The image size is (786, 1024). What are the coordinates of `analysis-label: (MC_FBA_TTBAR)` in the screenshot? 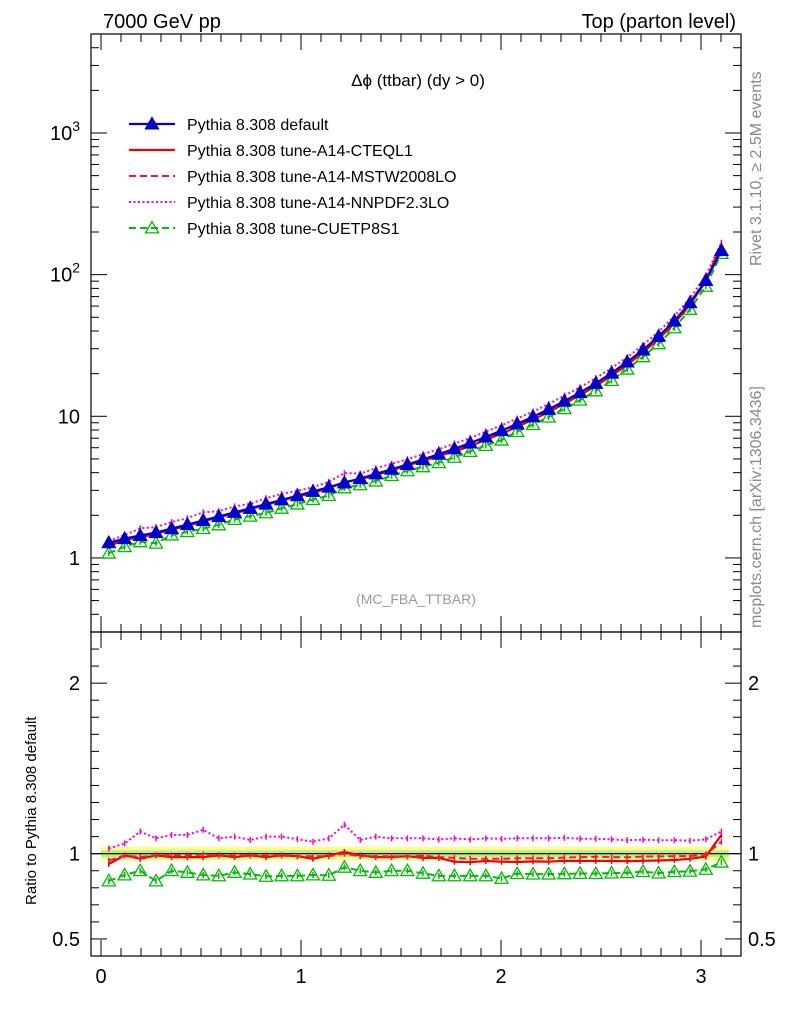 It's located at (416, 599).